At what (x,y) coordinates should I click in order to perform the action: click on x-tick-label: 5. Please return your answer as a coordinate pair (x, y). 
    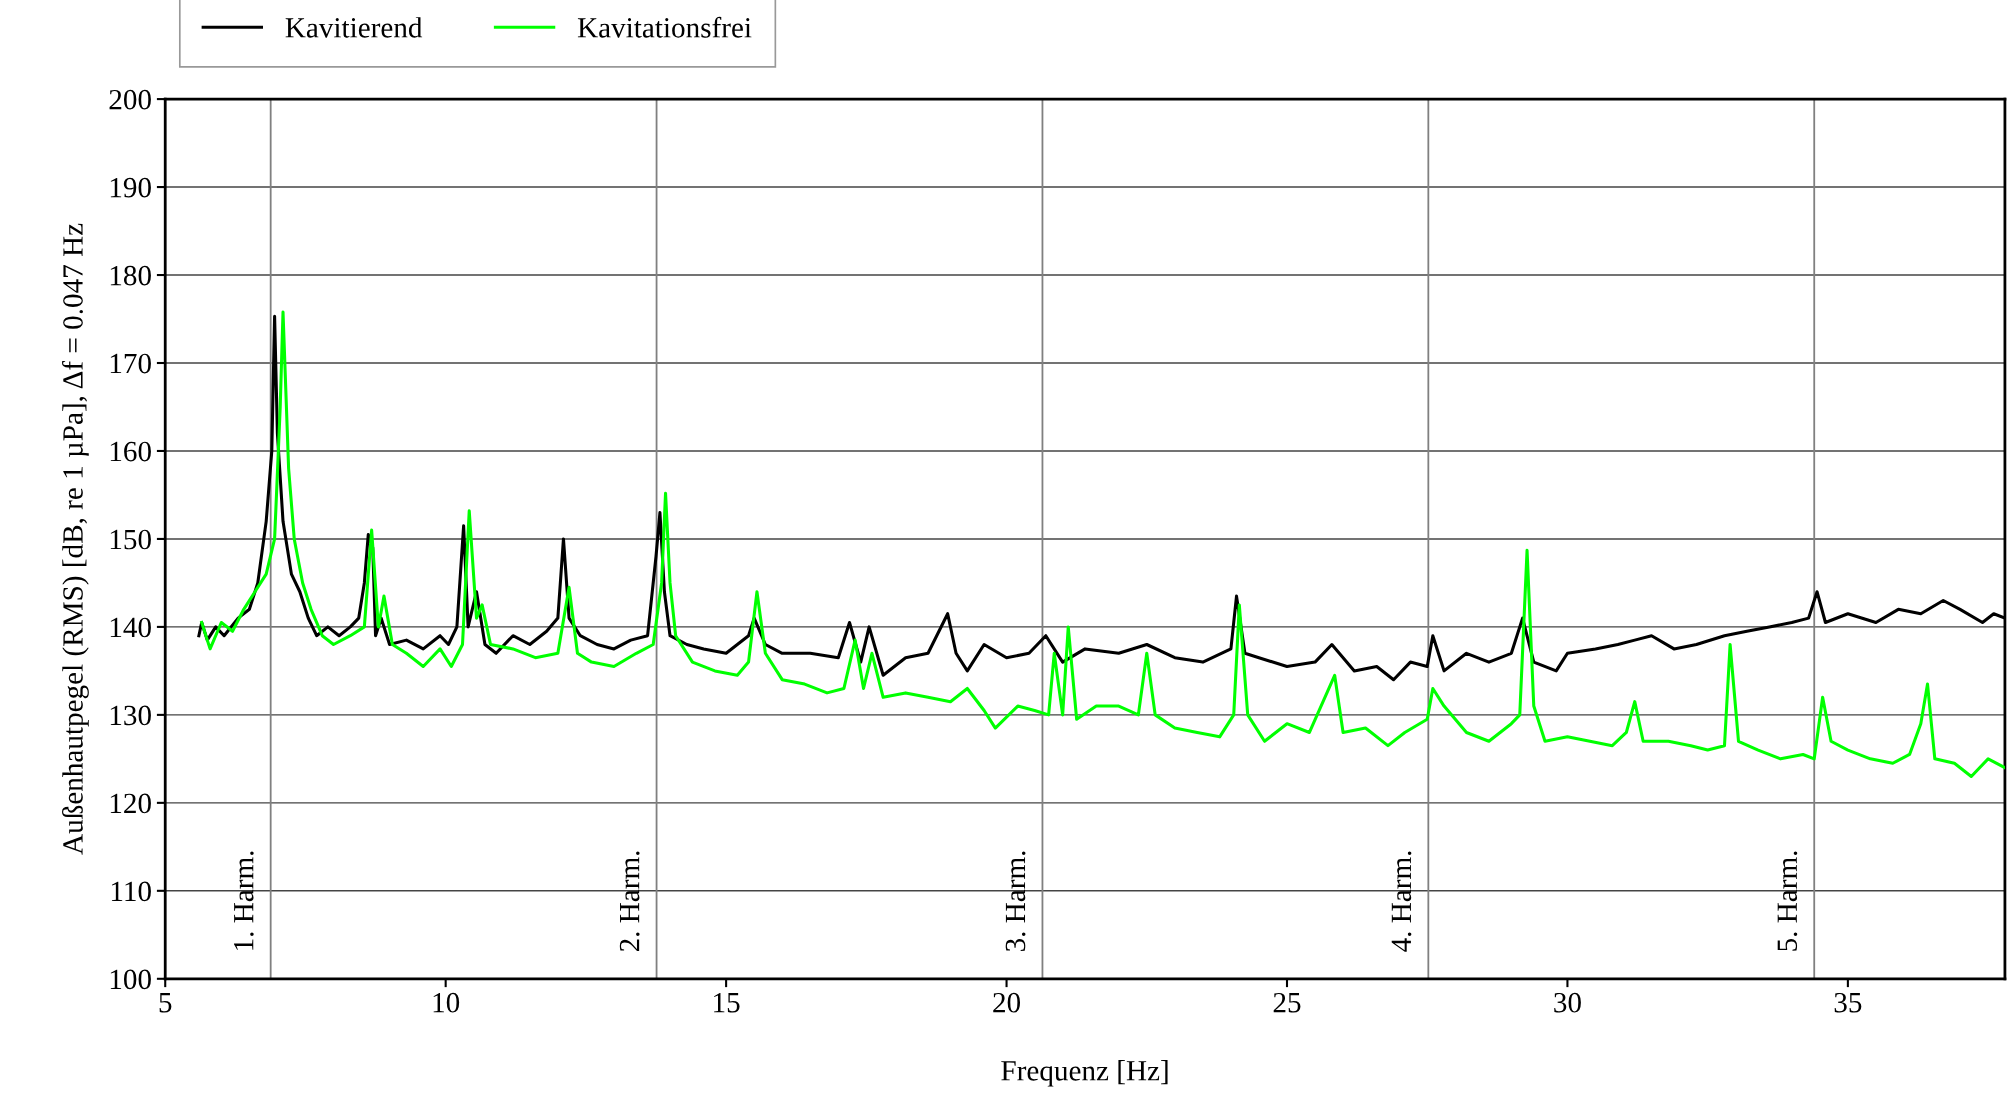
    Looking at the image, I should click on (165, 1003).